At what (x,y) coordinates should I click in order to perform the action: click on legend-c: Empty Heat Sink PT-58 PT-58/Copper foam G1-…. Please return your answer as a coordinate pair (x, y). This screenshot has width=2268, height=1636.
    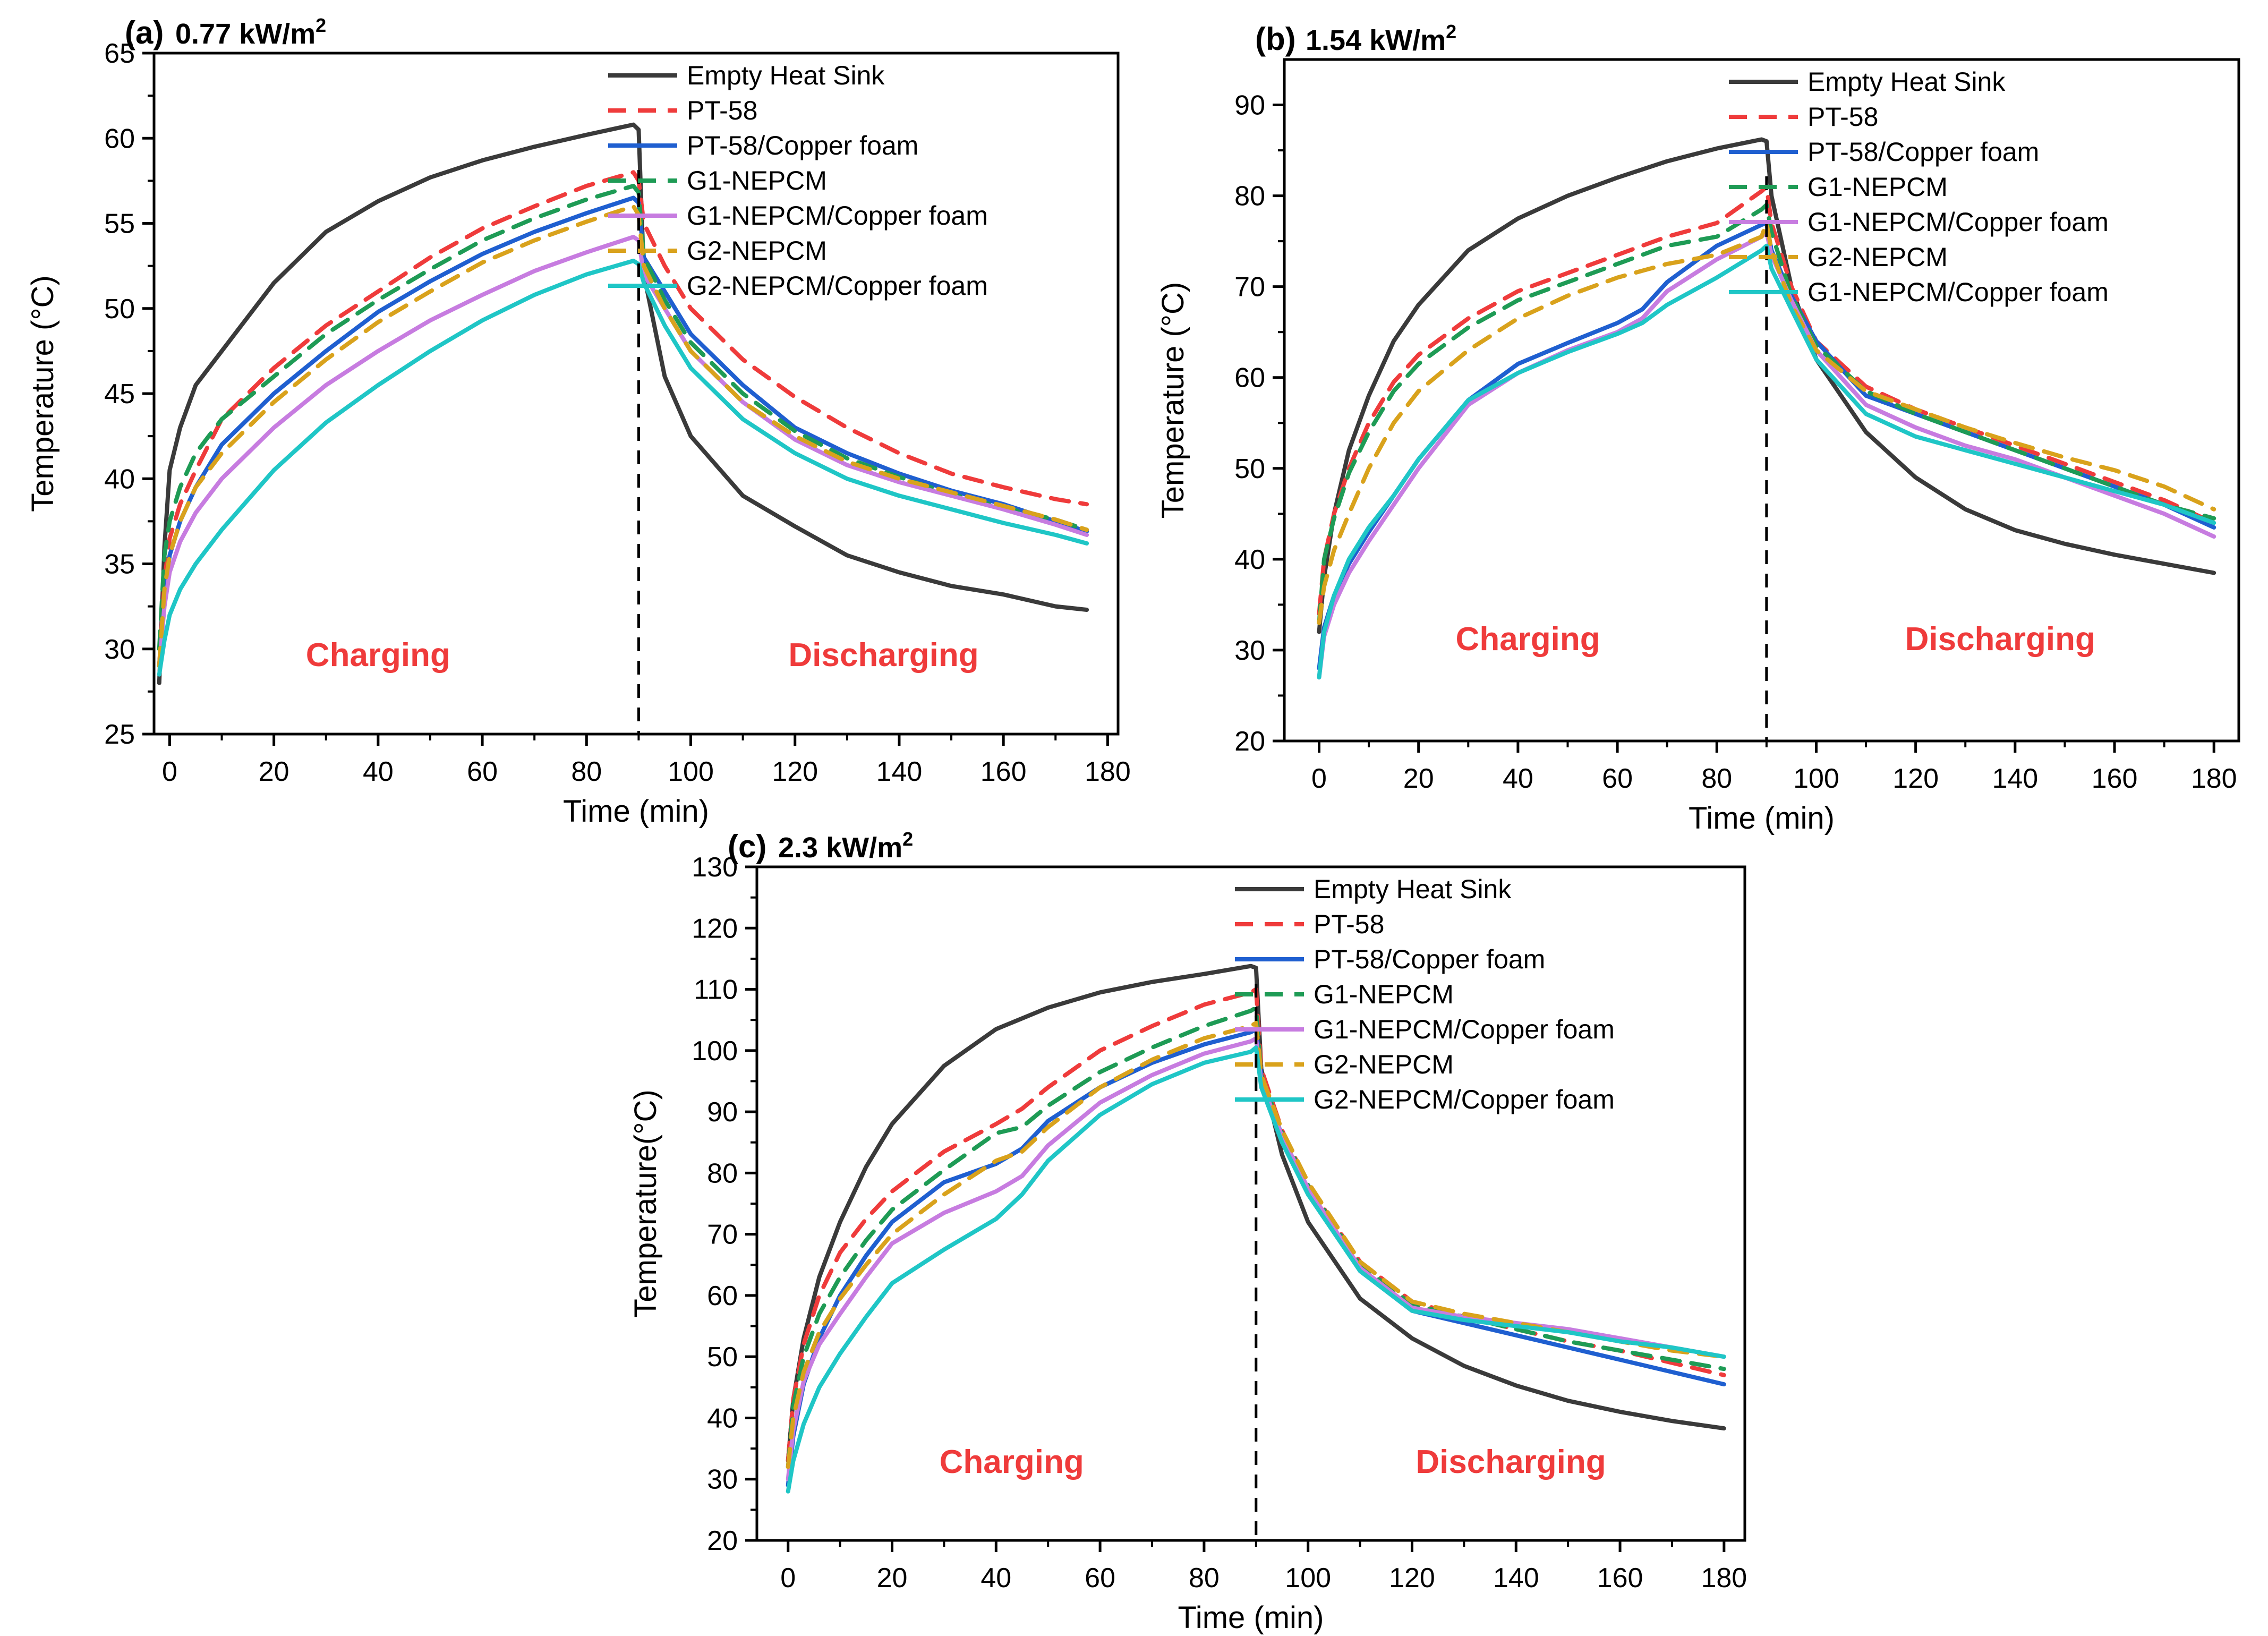
    Looking at the image, I should click on (1425, 994).